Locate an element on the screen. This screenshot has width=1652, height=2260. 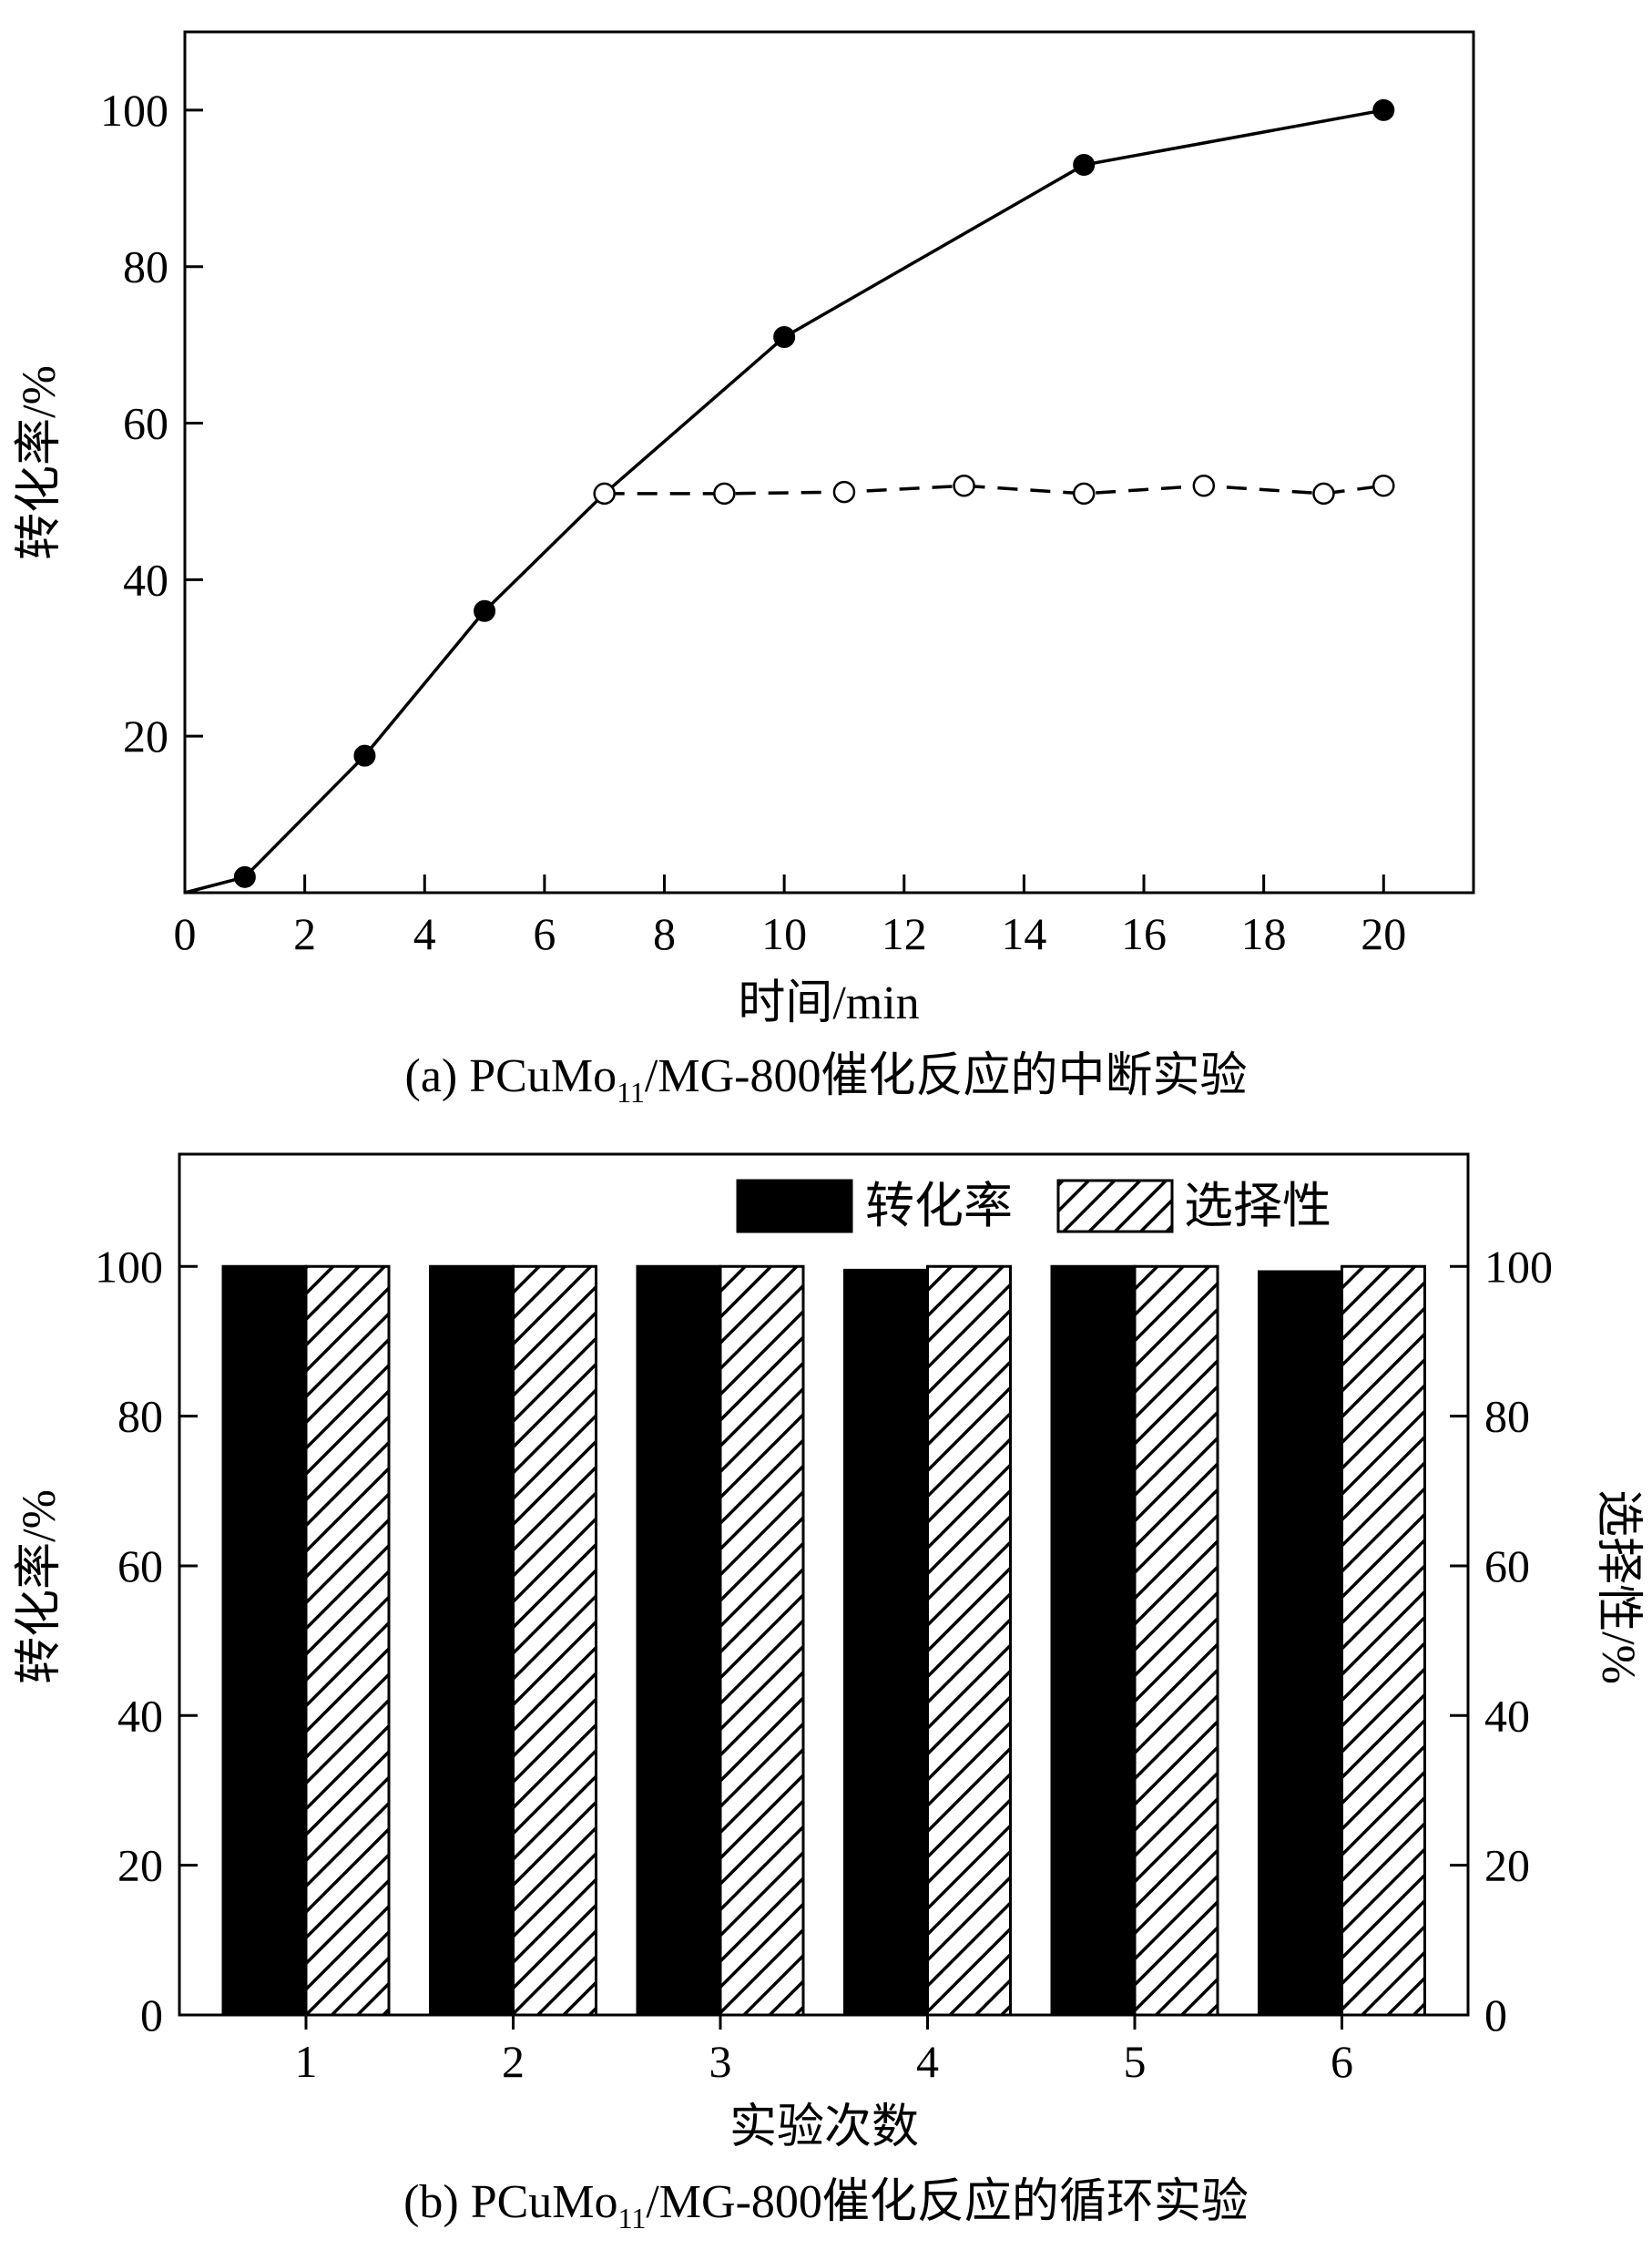
right-y-tick-label: 100 is located at coordinates (1518, 1266).